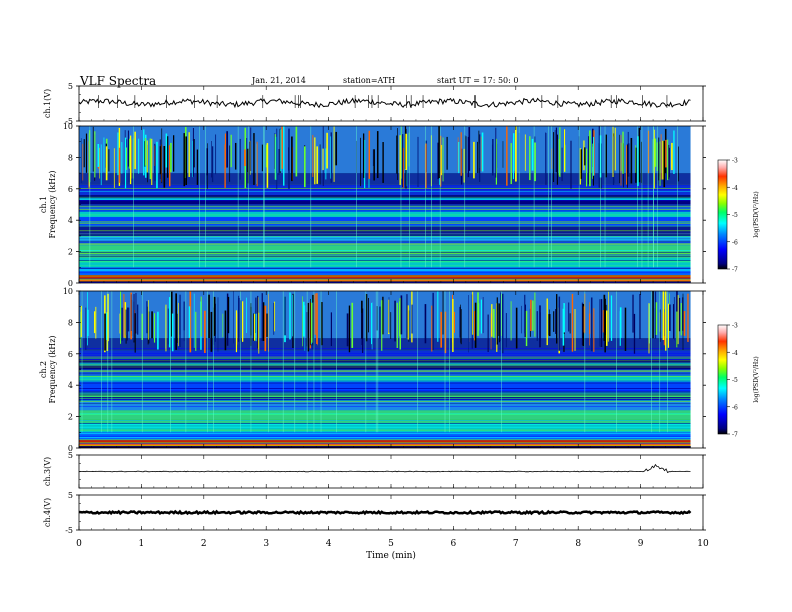 Image resolution: width=792 pixels, height=612 pixels. Describe the element at coordinates (79, 544) in the screenshot. I see `x-tick-label: 0` at that location.